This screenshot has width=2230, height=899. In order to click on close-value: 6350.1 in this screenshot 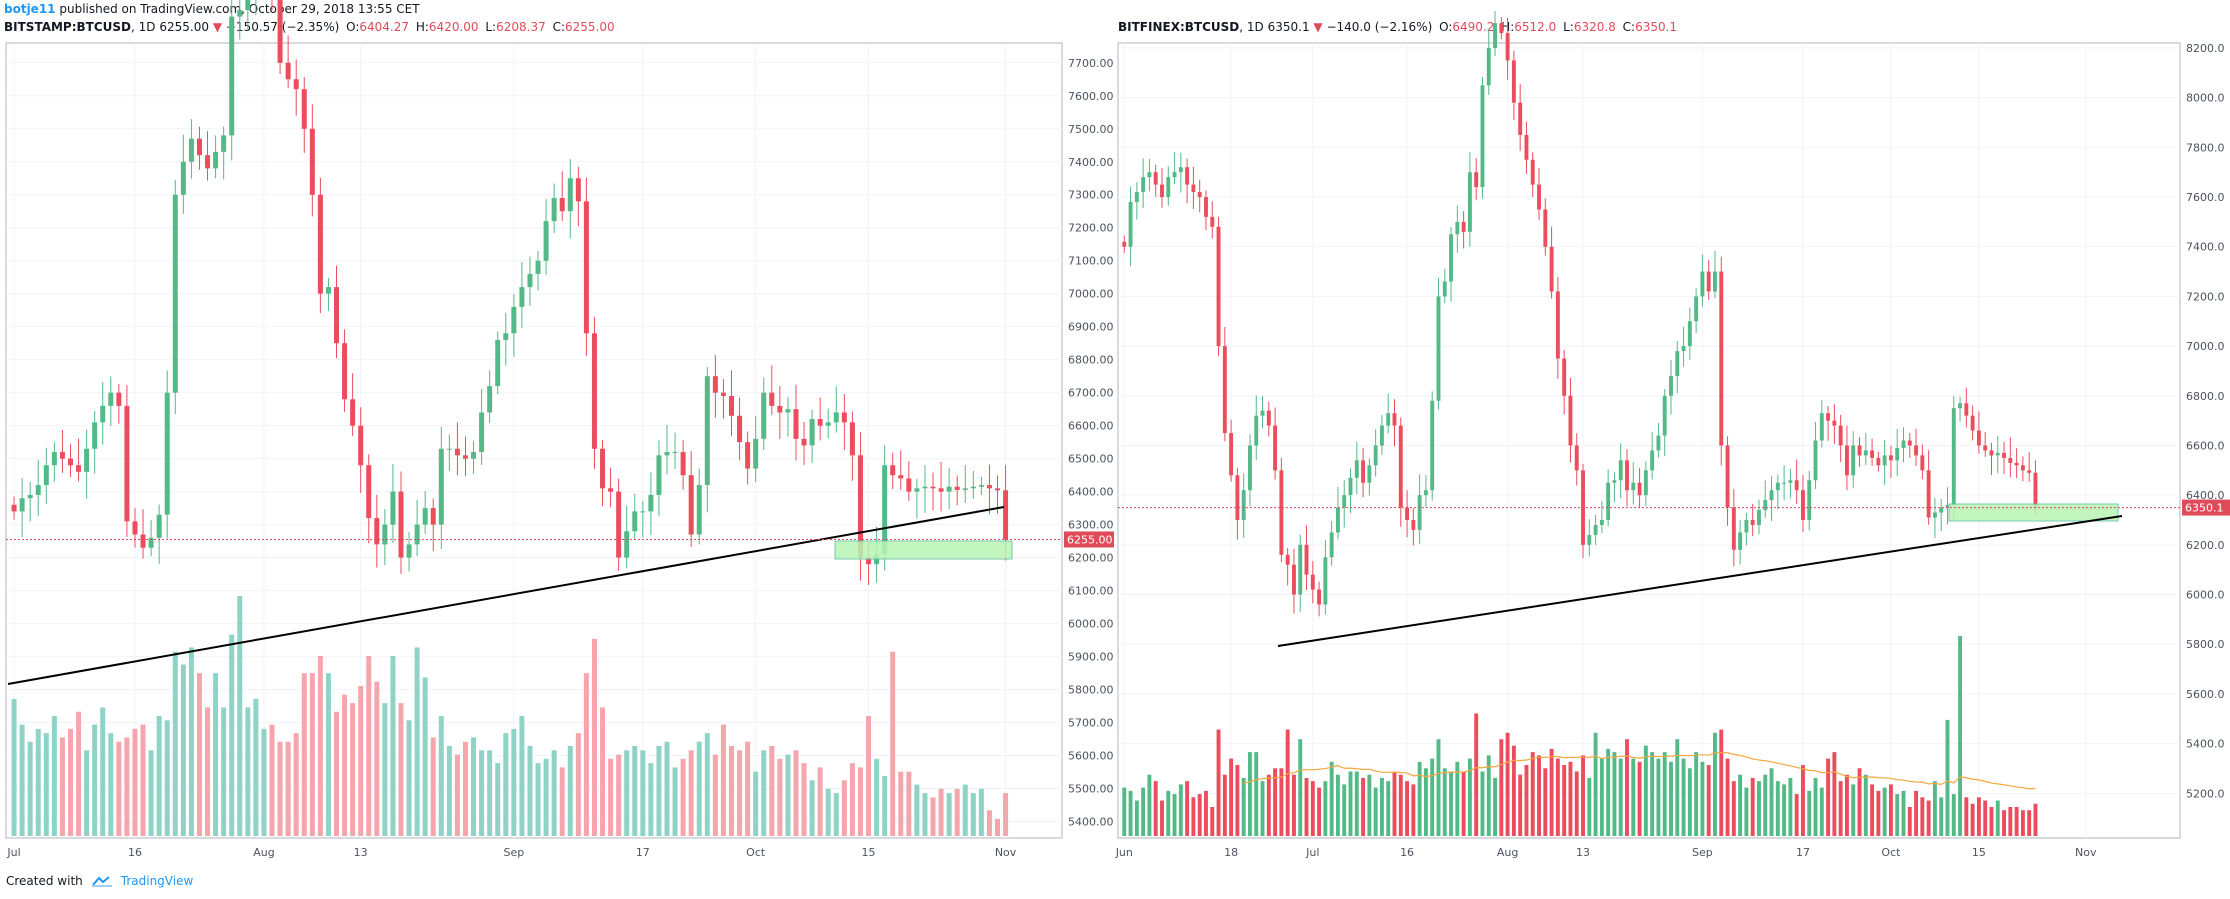, I will do `click(1656, 27)`.